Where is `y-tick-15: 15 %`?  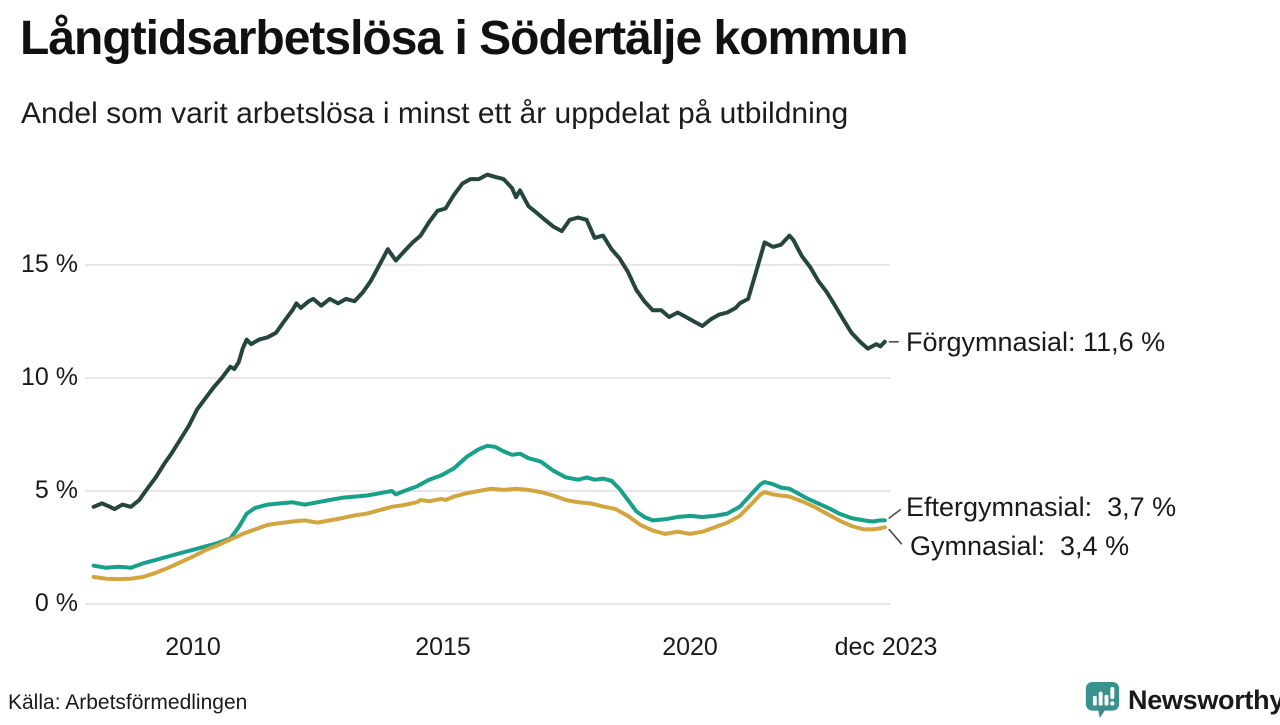
y-tick-15: 15 % is located at coordinates (49, 264).